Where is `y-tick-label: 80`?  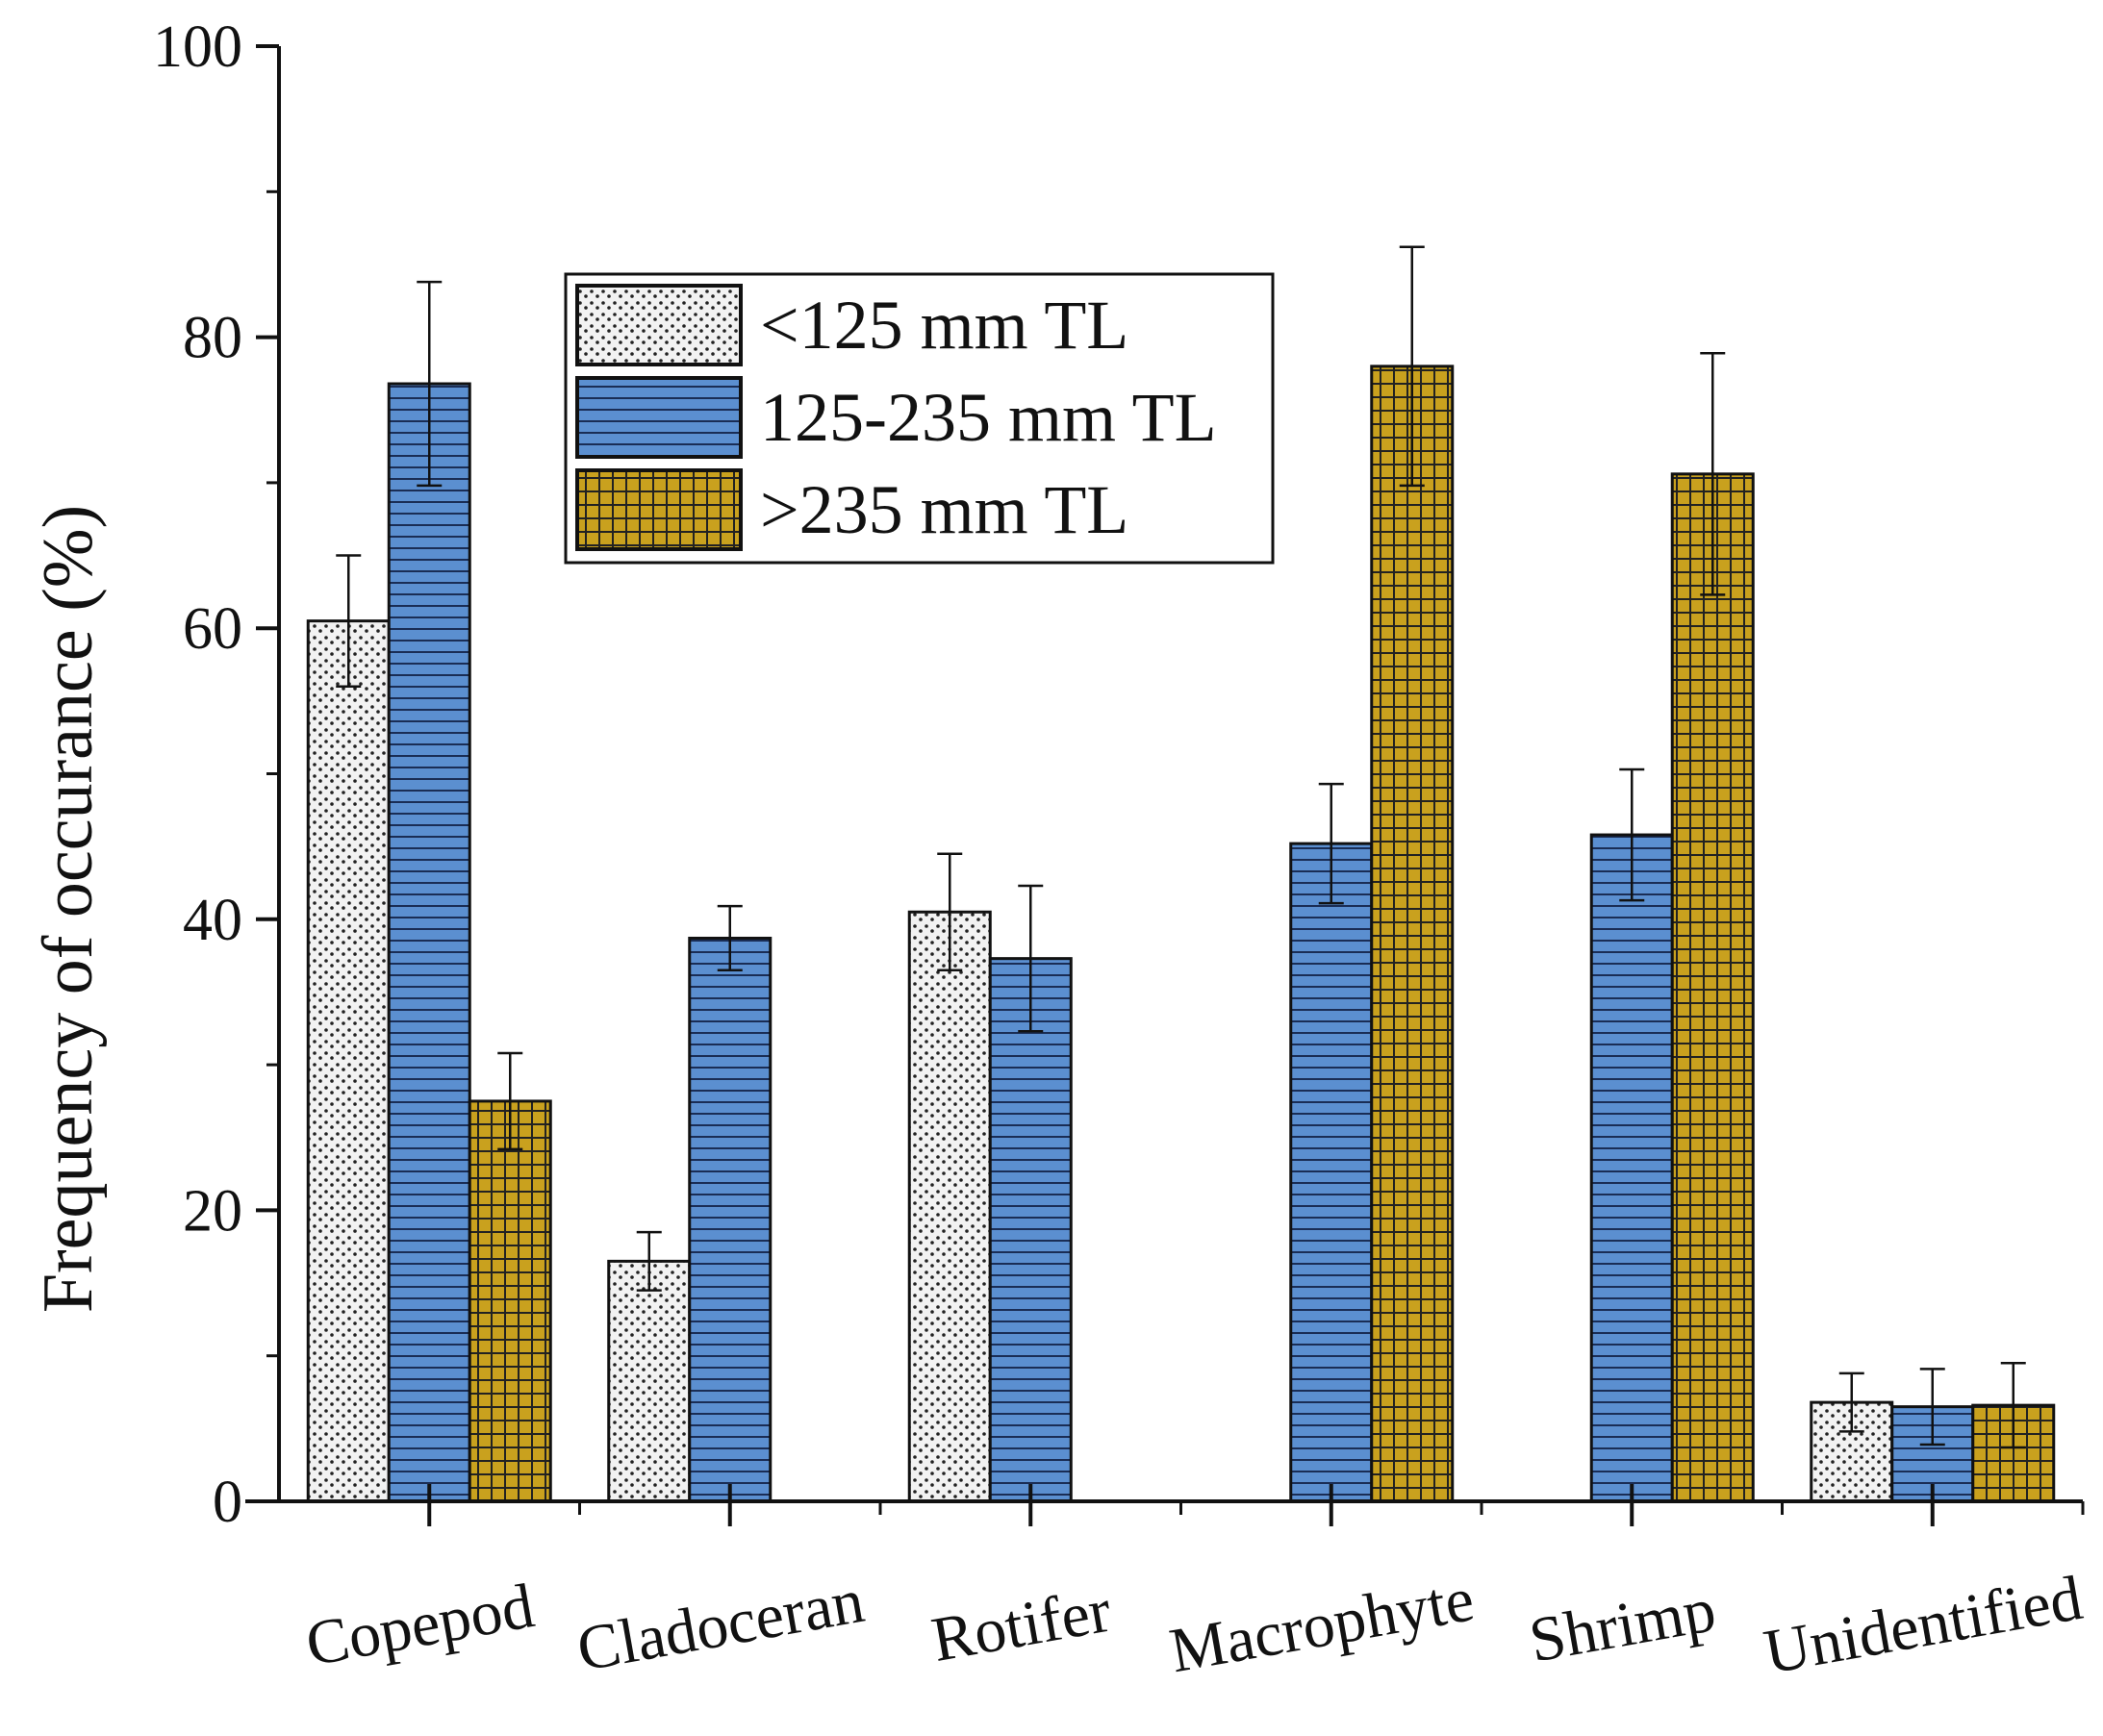 y-tick-label: 80 is located at coordinates (212, 338).